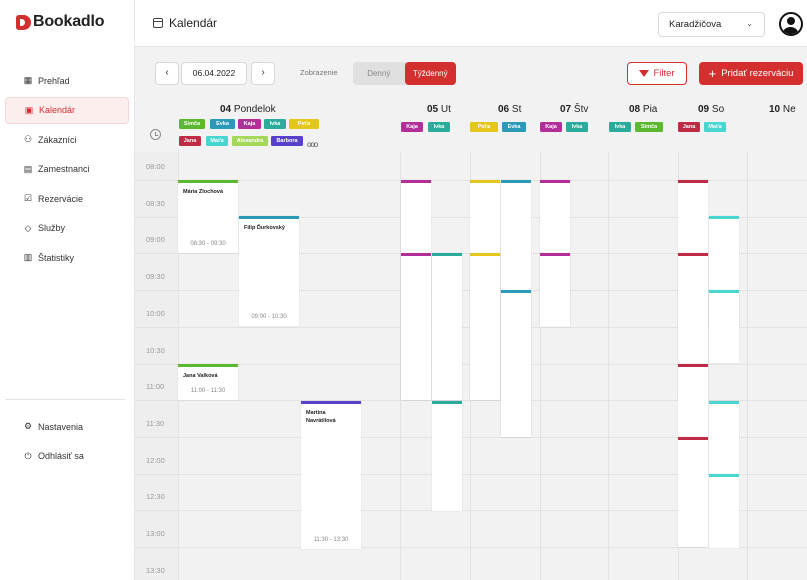 The height and width of the screenshot is (580, 807). I want to click on sidebar-item-reservation: ☑ Rezervácie, so click(67, 198).